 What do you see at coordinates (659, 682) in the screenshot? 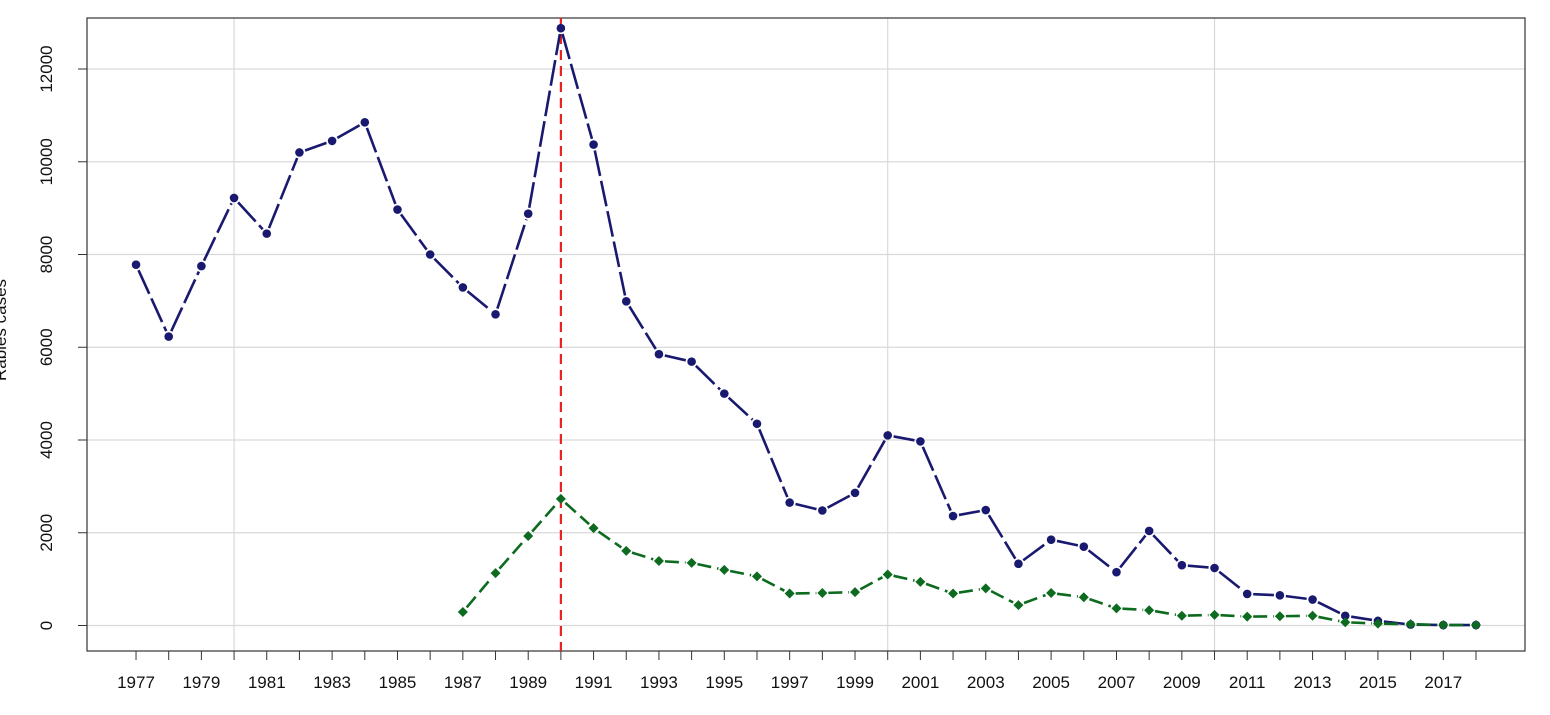
I see `x-tick-label: 1993` at bounding box center [659, 682].